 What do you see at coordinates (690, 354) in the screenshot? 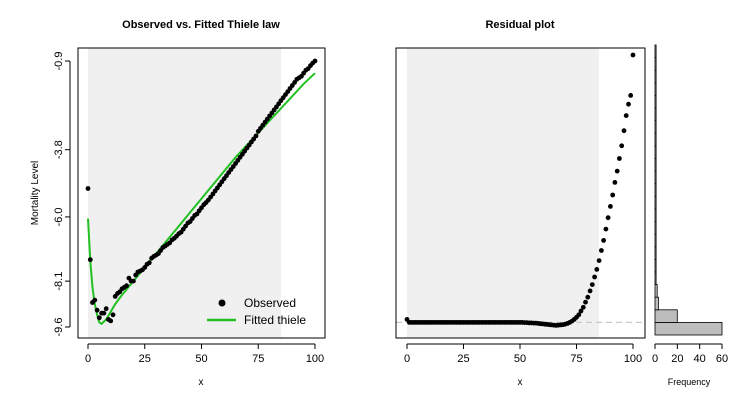
I see `histogram-x-axis: 0 20 40 60` at bounding box center [690, 354].